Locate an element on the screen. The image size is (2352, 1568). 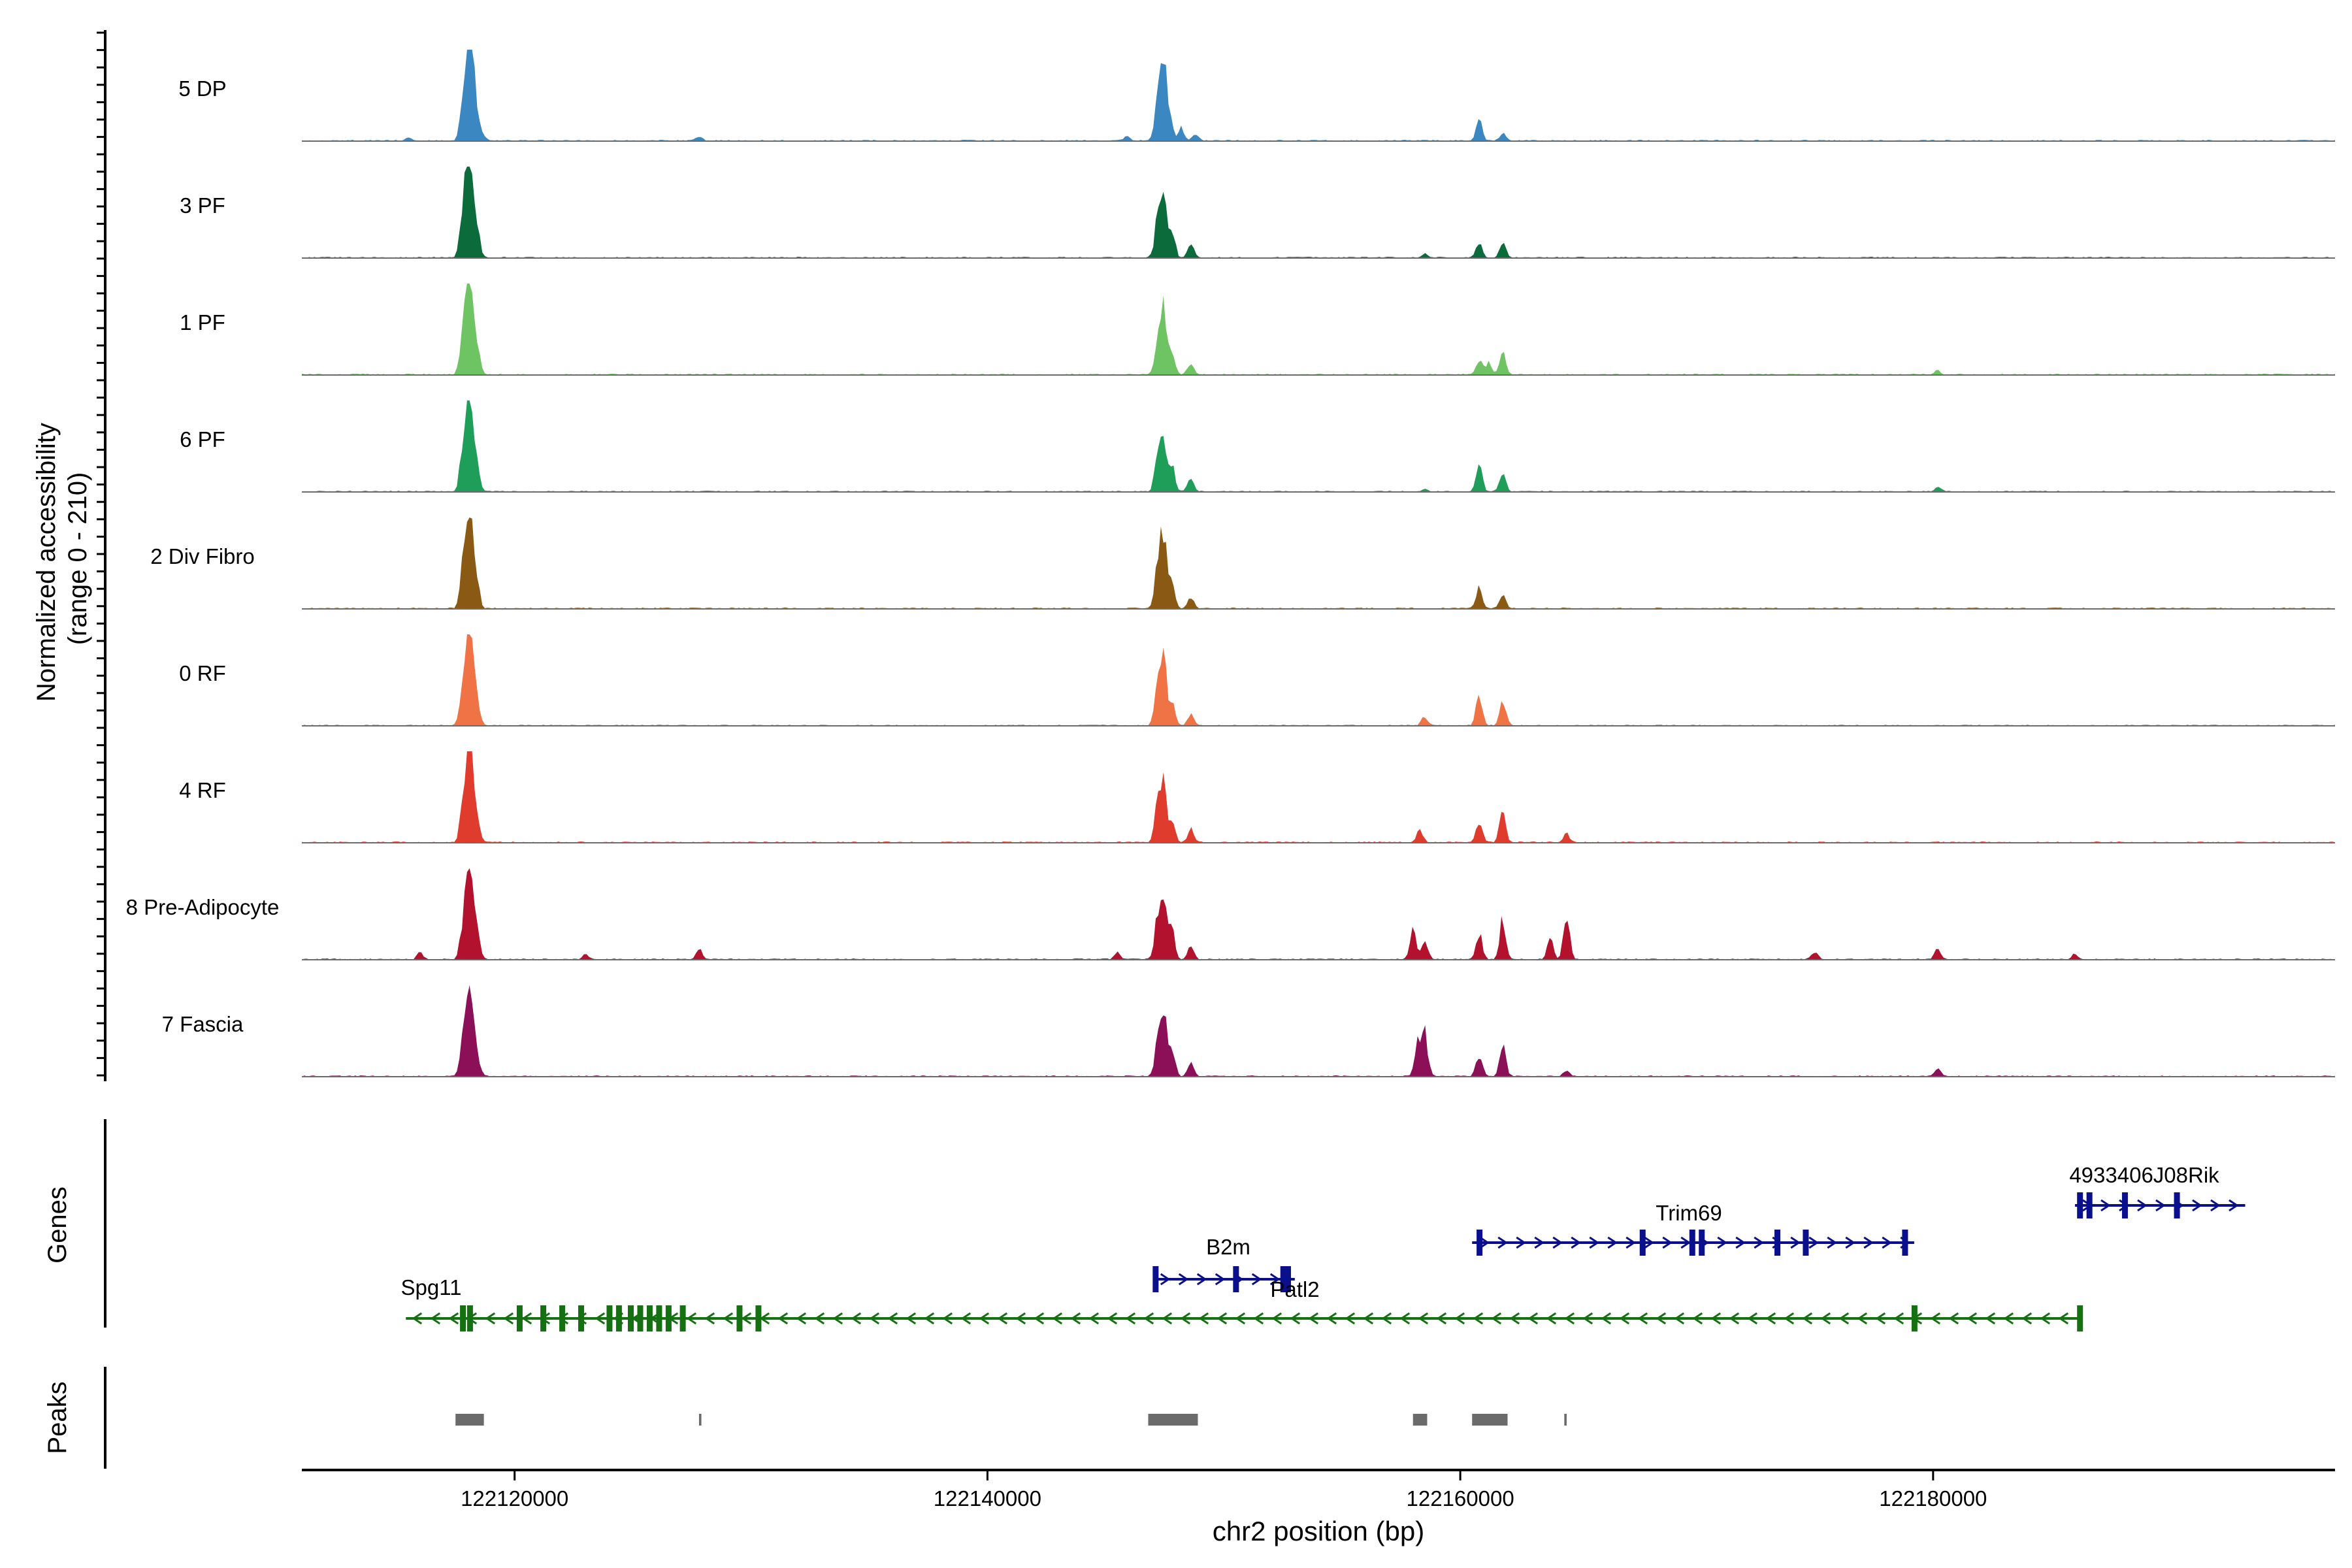
x-axis-ticks: 122120000 122140000 122160000 122180000 is located at coordinates (1224, 1490).